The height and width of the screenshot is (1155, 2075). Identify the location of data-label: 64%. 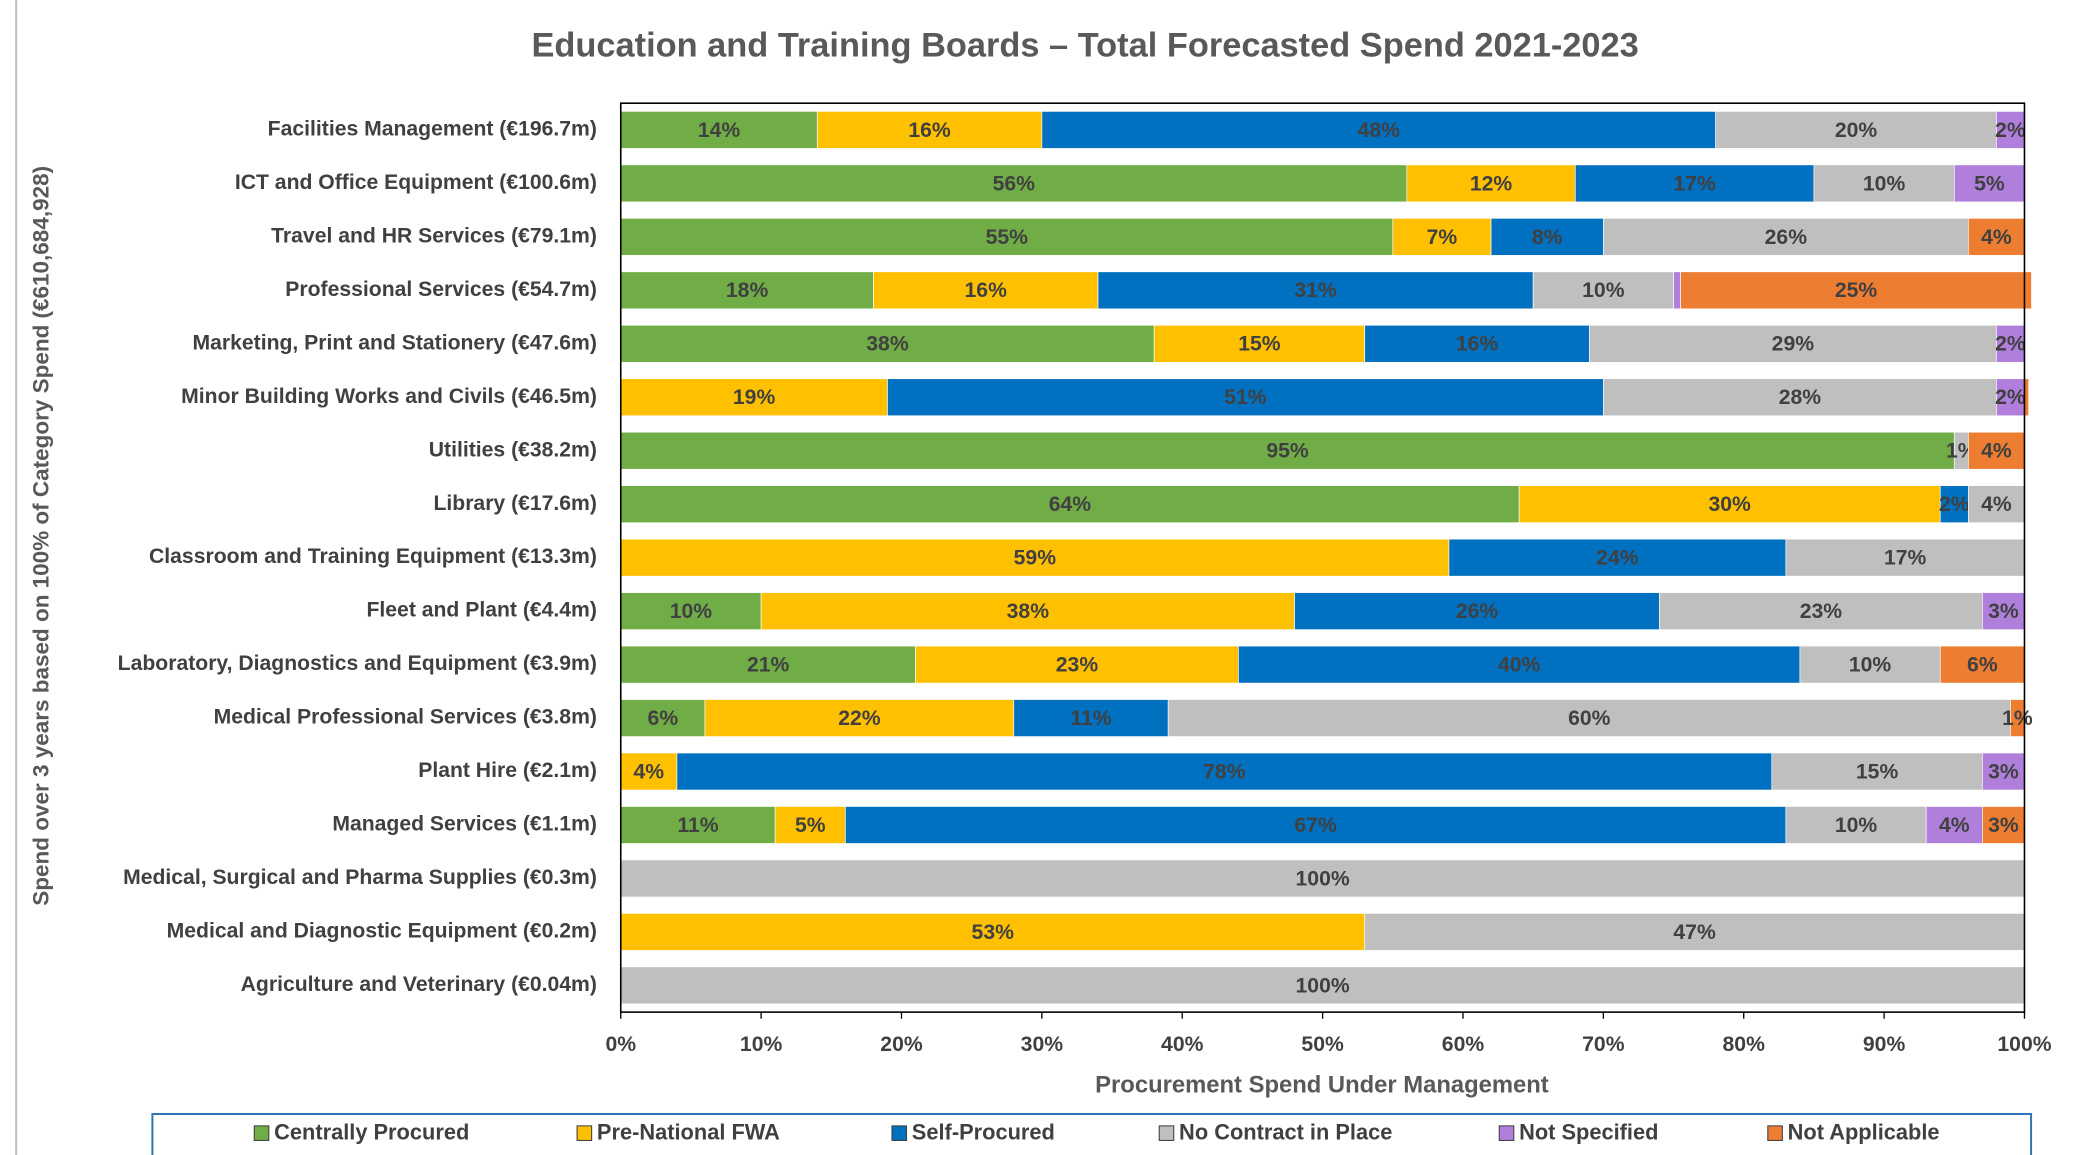
(1070, 504).